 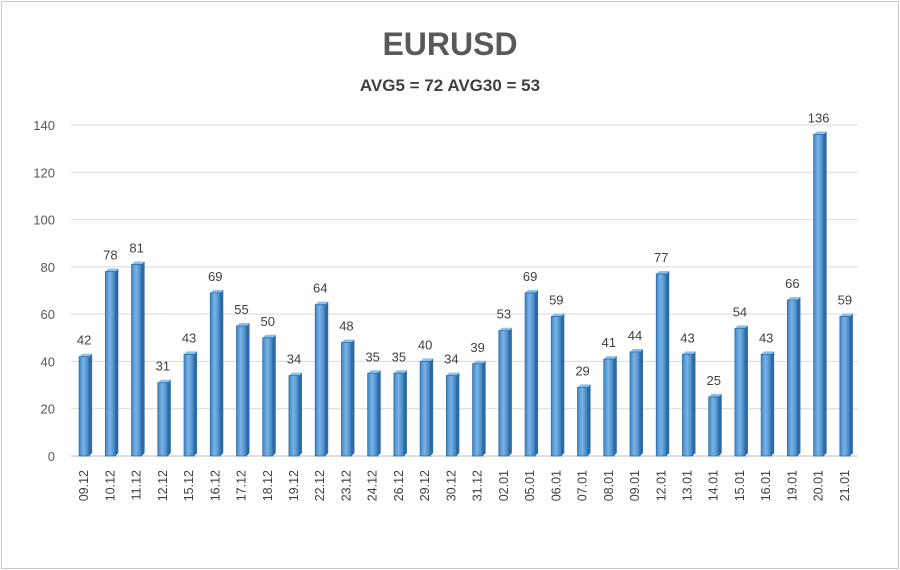 I want to click on data-label: 25, so click(x=713, y=380).